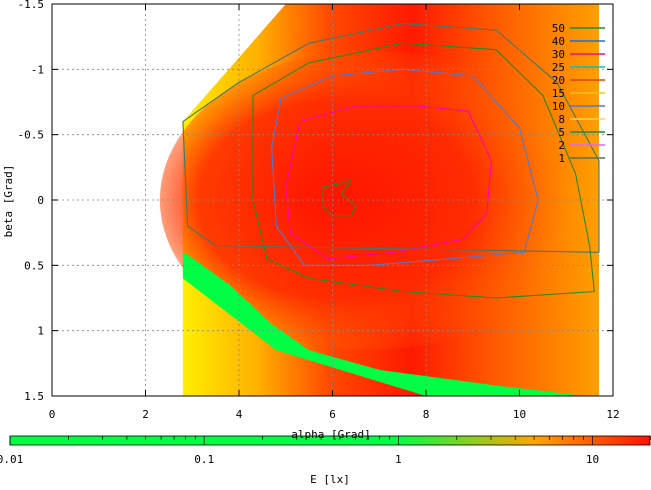 Image resolution: width=651 pixels, height=490 pixels. I want to click on colorbar-label: E [lx], so click(330, 479).